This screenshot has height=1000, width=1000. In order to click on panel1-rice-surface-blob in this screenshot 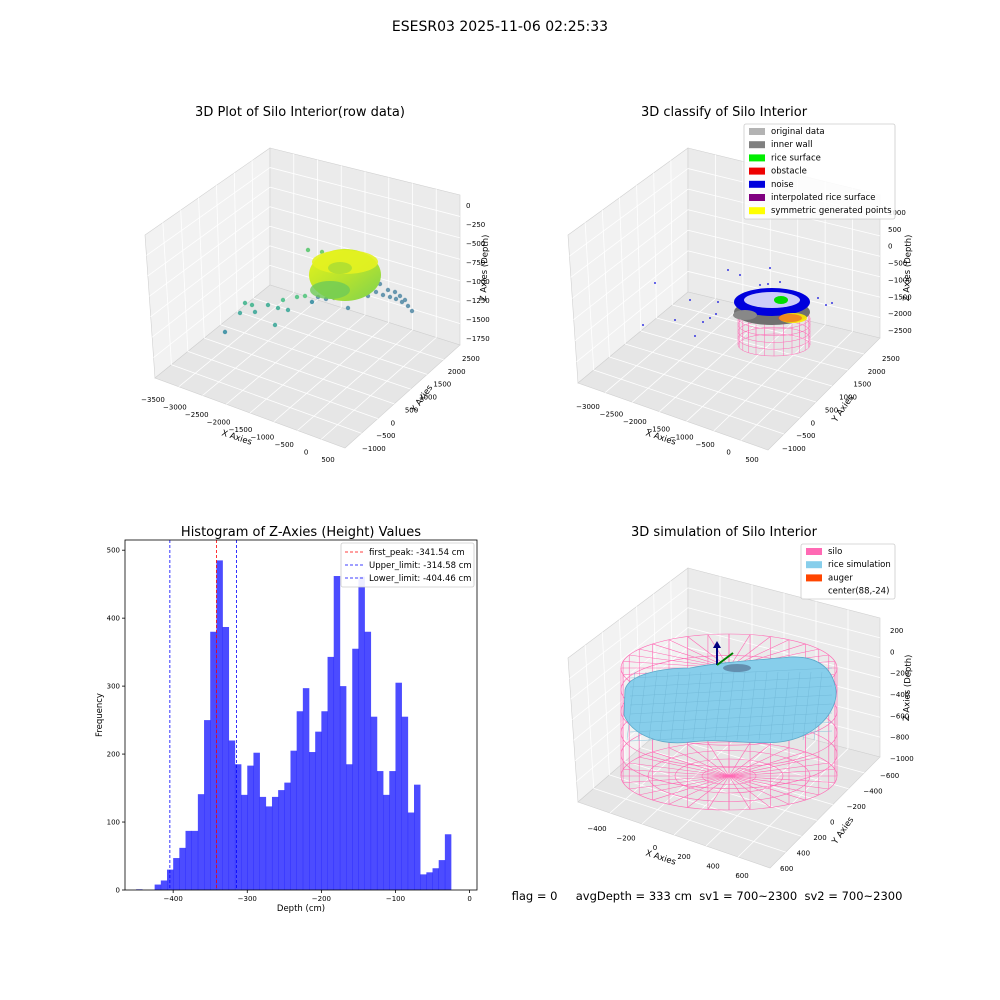, I will do `click(345, 275)`.